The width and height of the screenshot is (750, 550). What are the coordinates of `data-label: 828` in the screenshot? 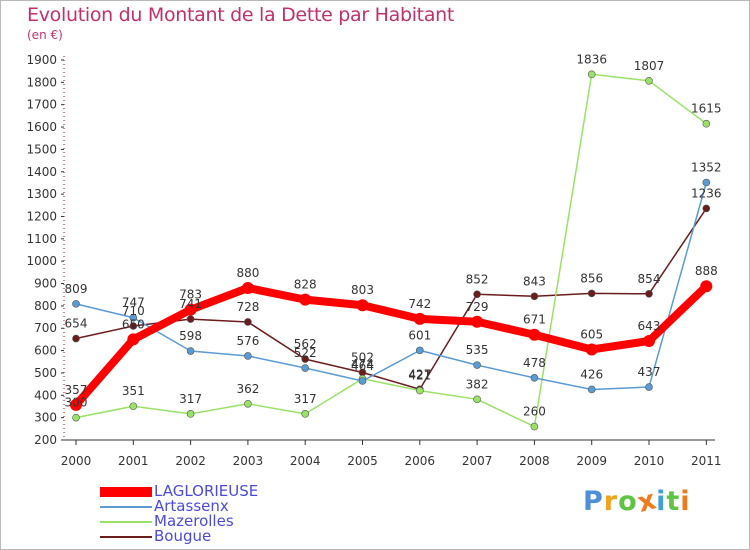 It's located at (305, 285).